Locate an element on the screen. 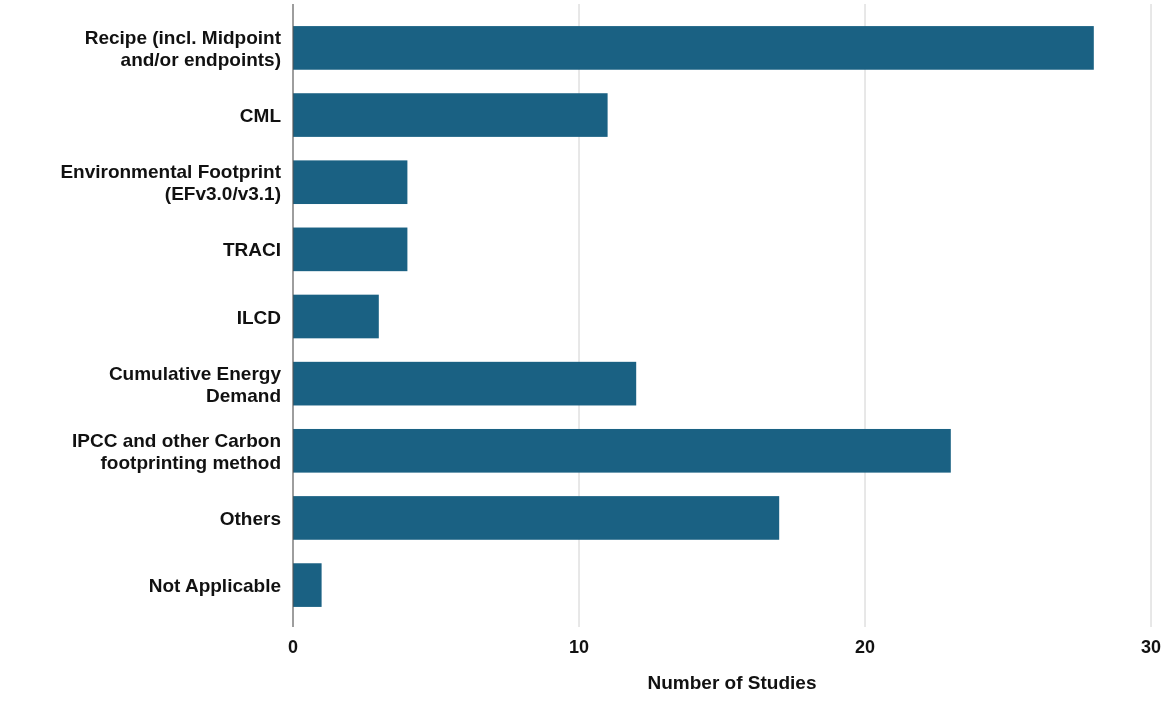 Image resolution: width=1171 pixels, height=707 pixels. y-tick-label: IPCC and other Carbon footprinting method is located at coordinates (176, 451).